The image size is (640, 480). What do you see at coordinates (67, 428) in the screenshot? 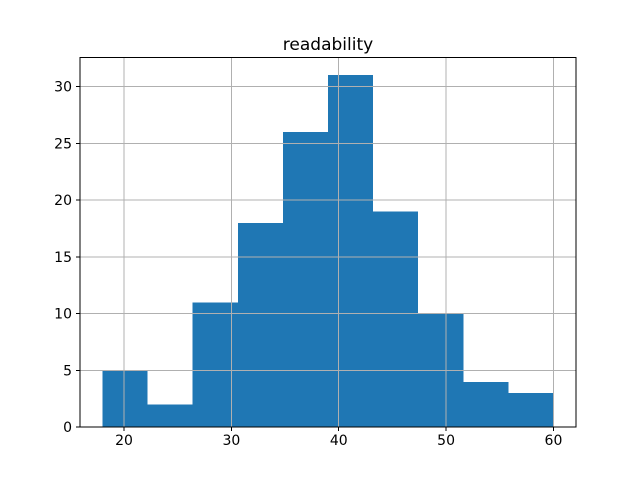
I see `y-tick-label: 0` at bounding box center [67, 428].